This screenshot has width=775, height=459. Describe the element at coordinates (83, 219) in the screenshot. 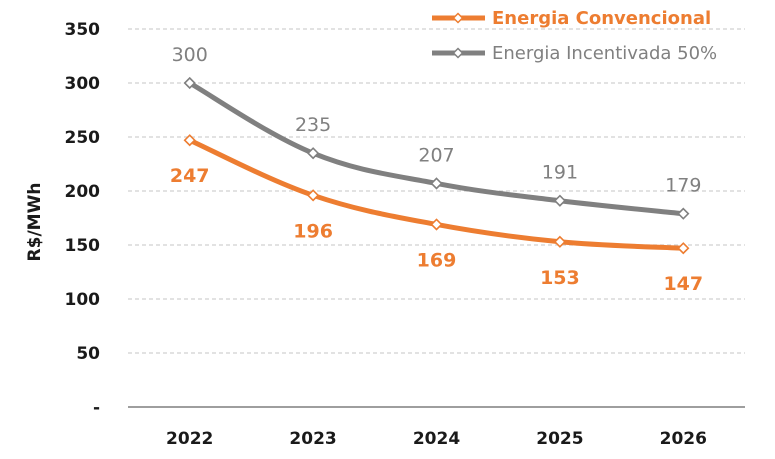

I see `y-tick-labels: - 50 100 150 200 250 300 350` at that location.